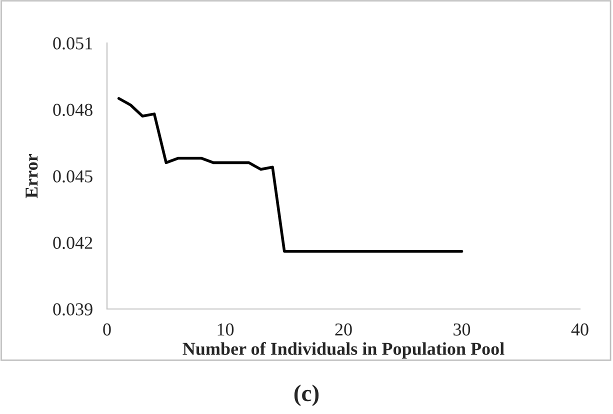  What do you see at coordinates (72, 110) in the screenshot?
I see `y-tick-label: 0.048` at bounding box center [72, 110].